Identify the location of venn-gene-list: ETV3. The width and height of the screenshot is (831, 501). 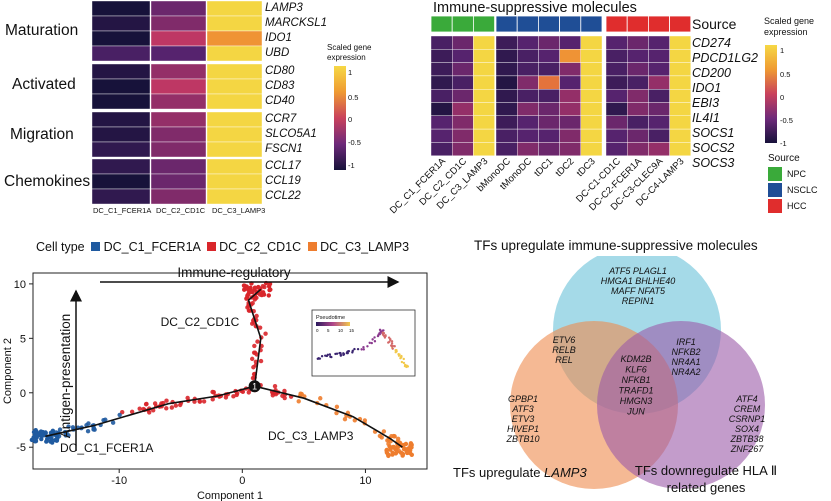
(523, 419).